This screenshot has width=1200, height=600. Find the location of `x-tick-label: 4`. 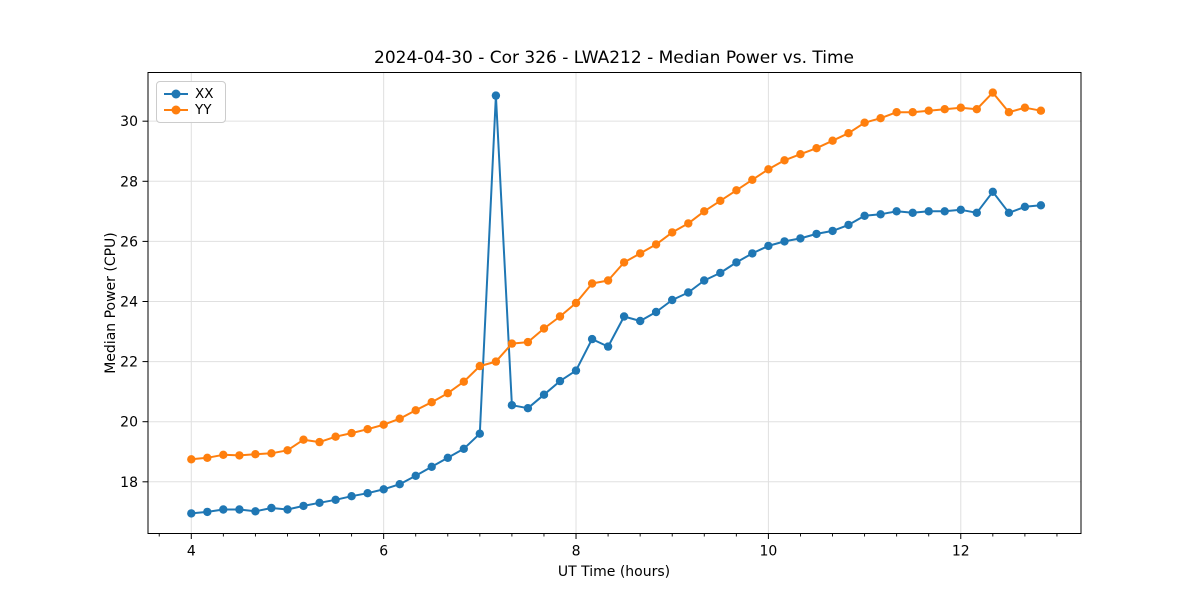

x-tick-label: 4 is located at coordinates (191, 552).